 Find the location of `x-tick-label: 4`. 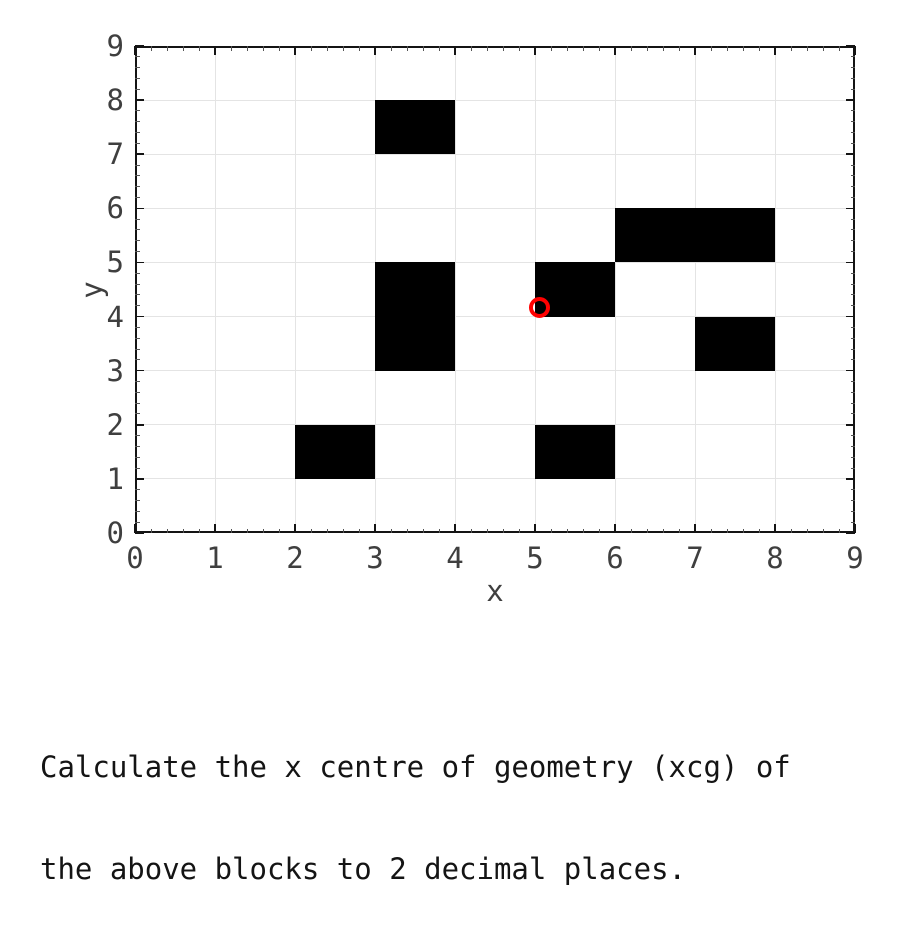

x-tick-label: 4 is located at coordinates (455, 558).